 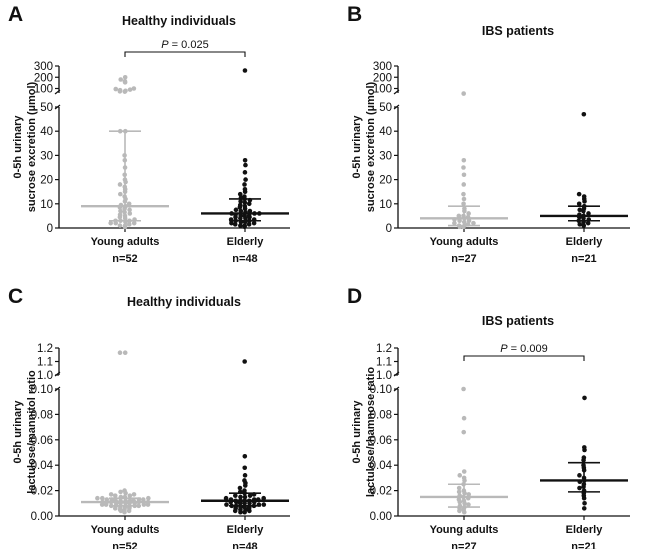 What do you see at coordinates (32, 432) in the screenshot?
I see `y-axis-label: lactulose/mannitol ratio` at bounding box center [32, 432].